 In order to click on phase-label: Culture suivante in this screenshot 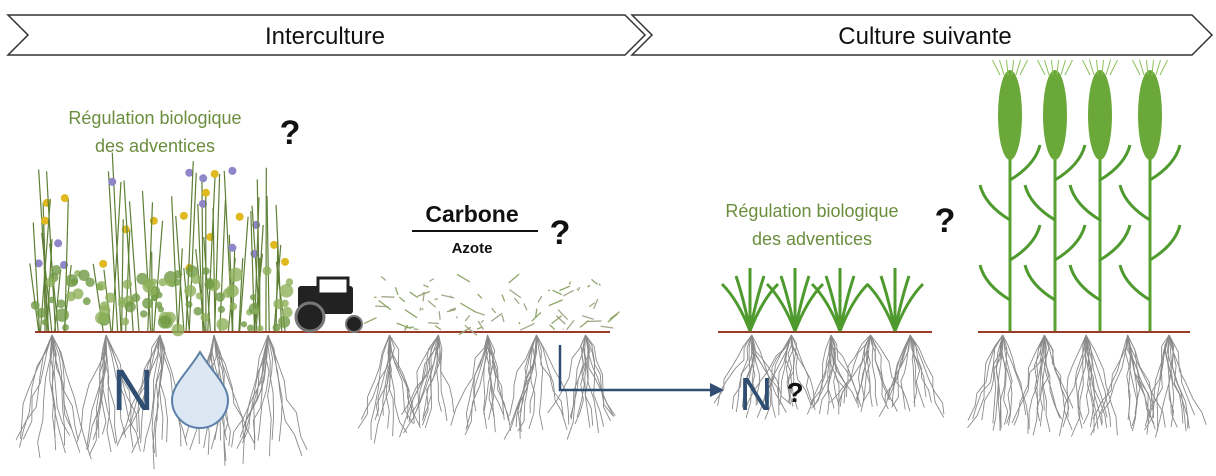, I will do `click(924, 36)`.